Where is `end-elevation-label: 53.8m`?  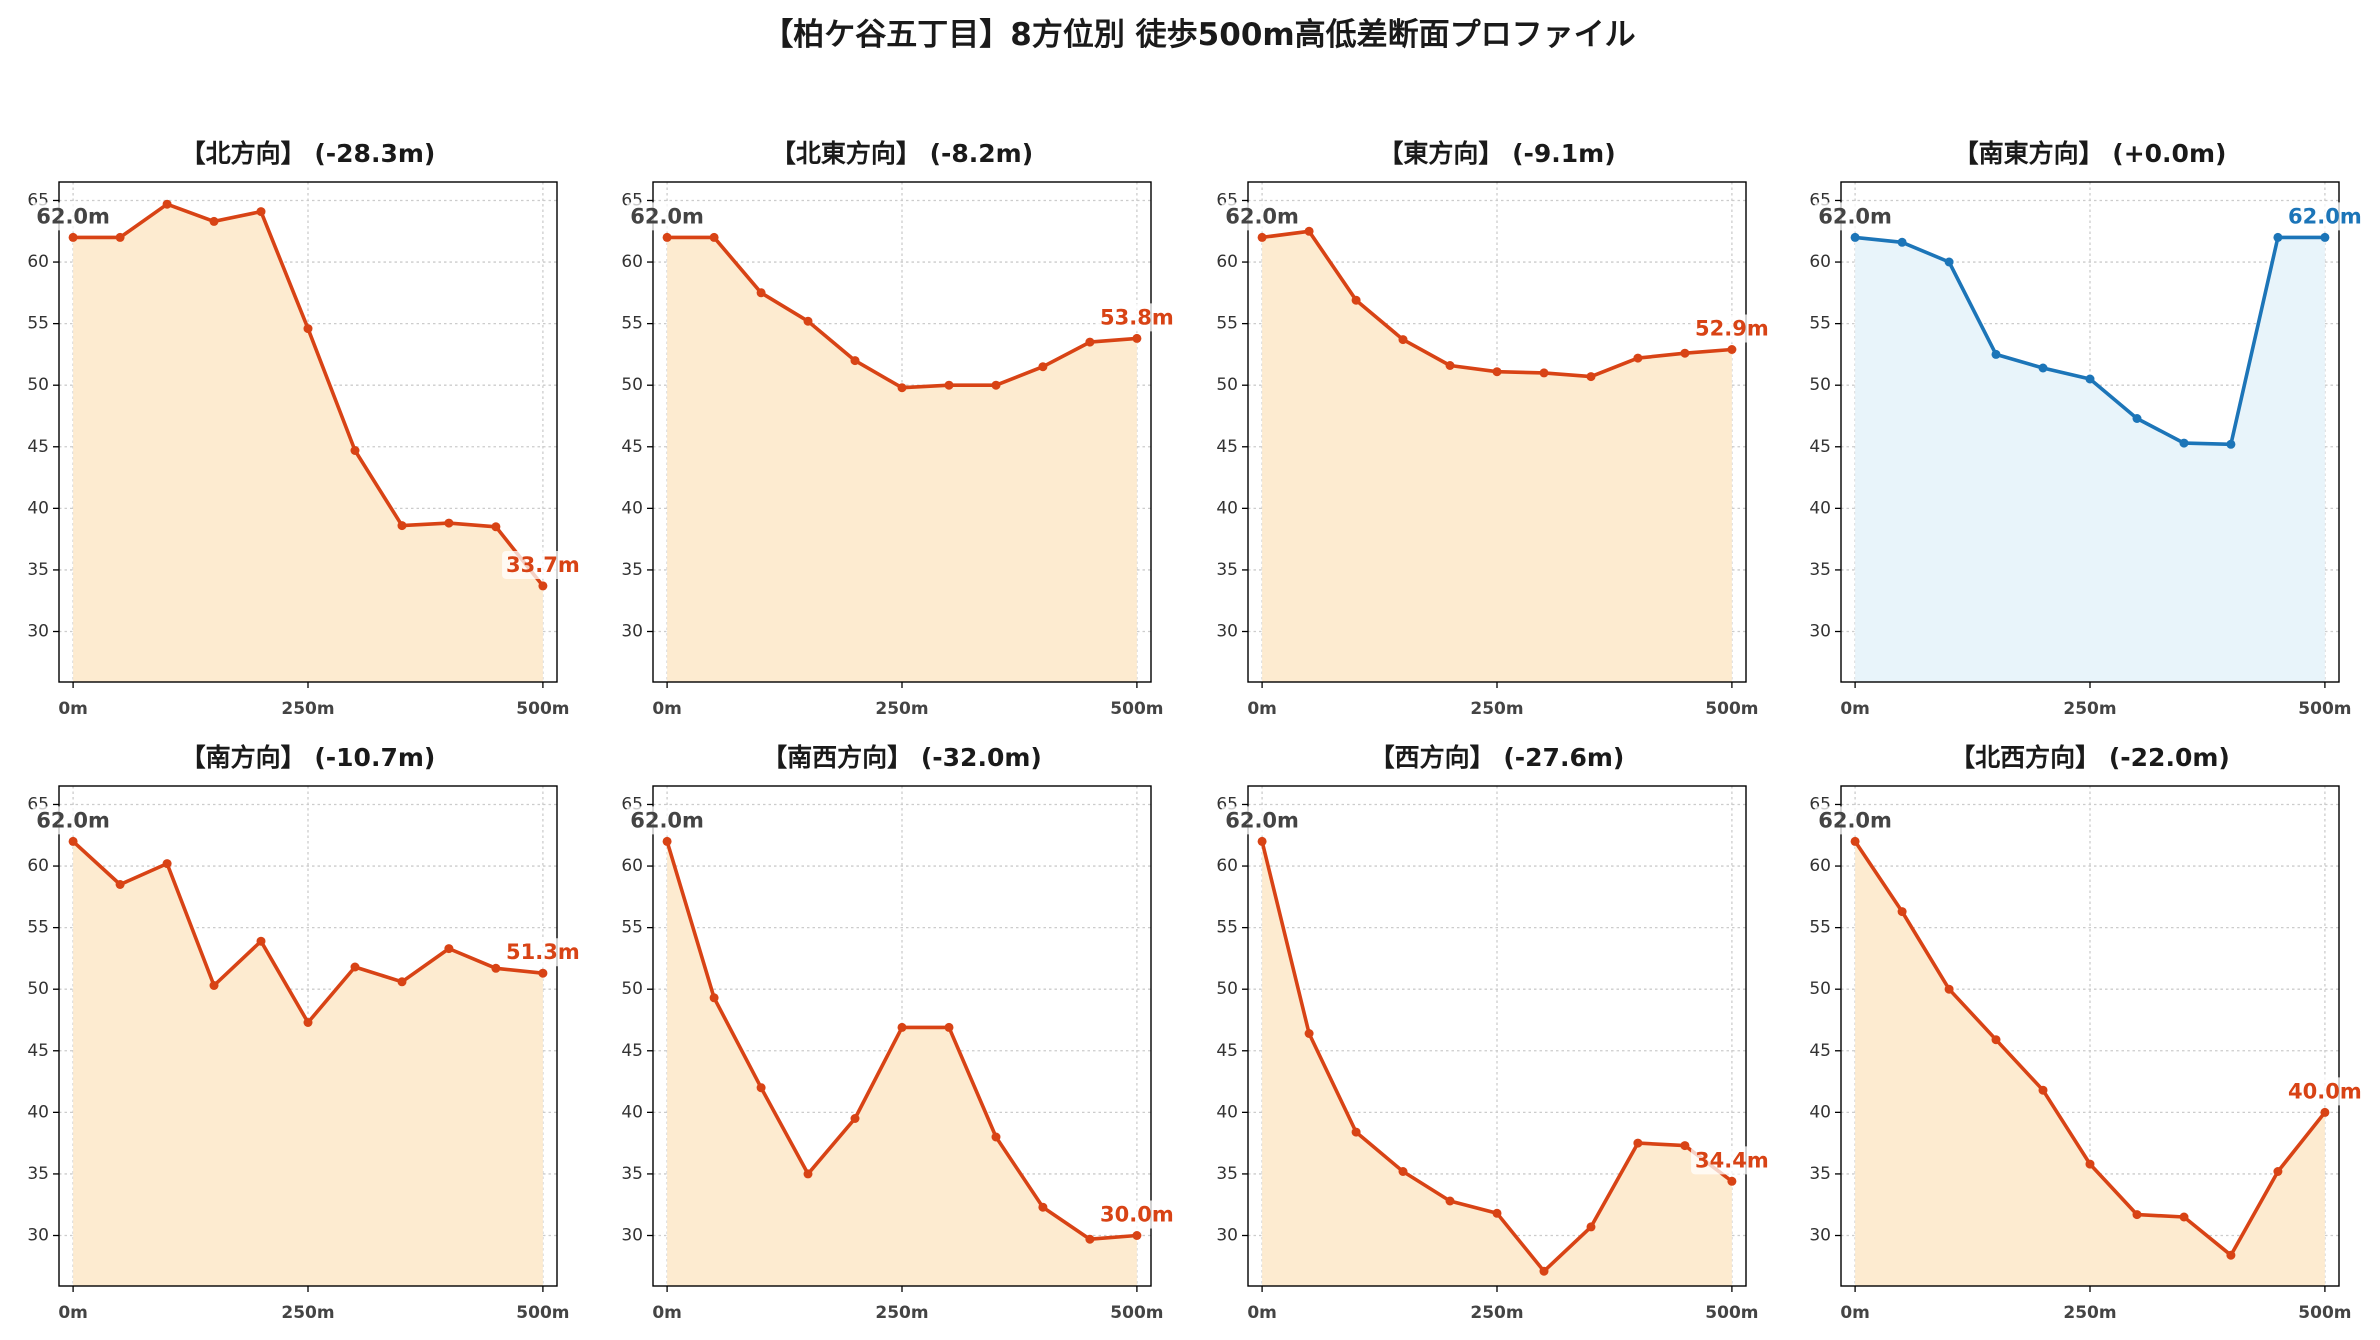 end-elevation-label: 53.8m is located at coordinates (1137, 317).